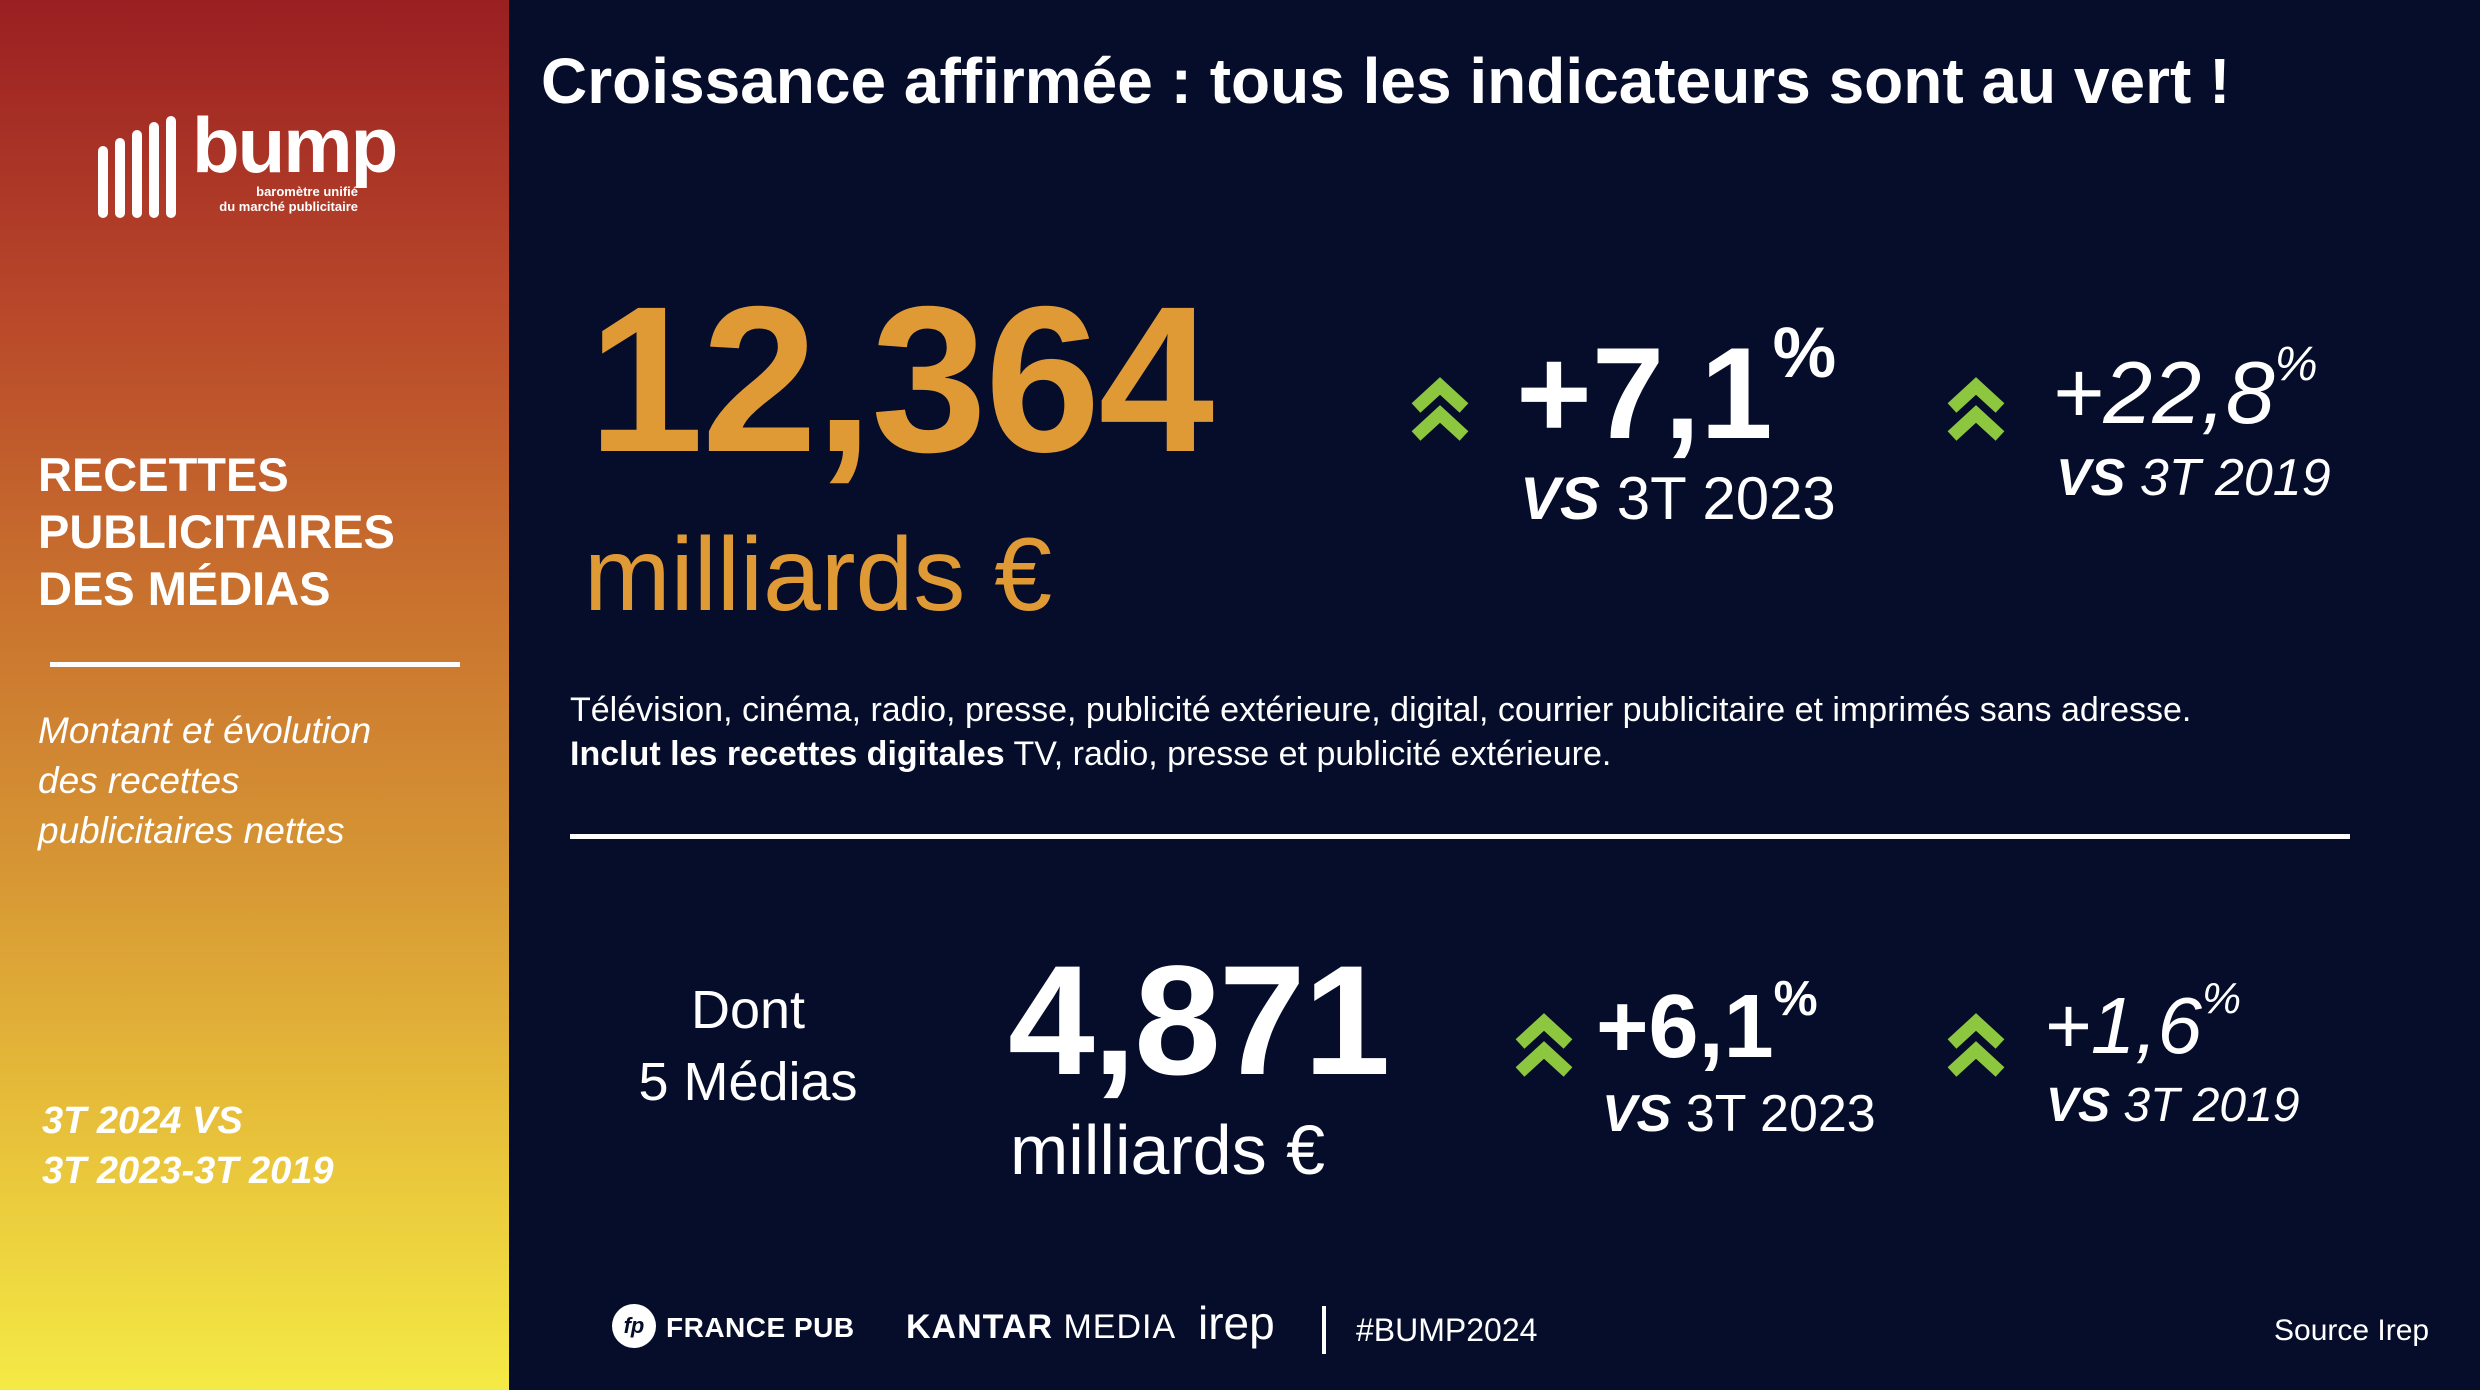 Image resolution: width=2480 pixels, height=1390 pixels. I want to click on logo-subtitle-line: baromètre unifié, so click(307, 191).